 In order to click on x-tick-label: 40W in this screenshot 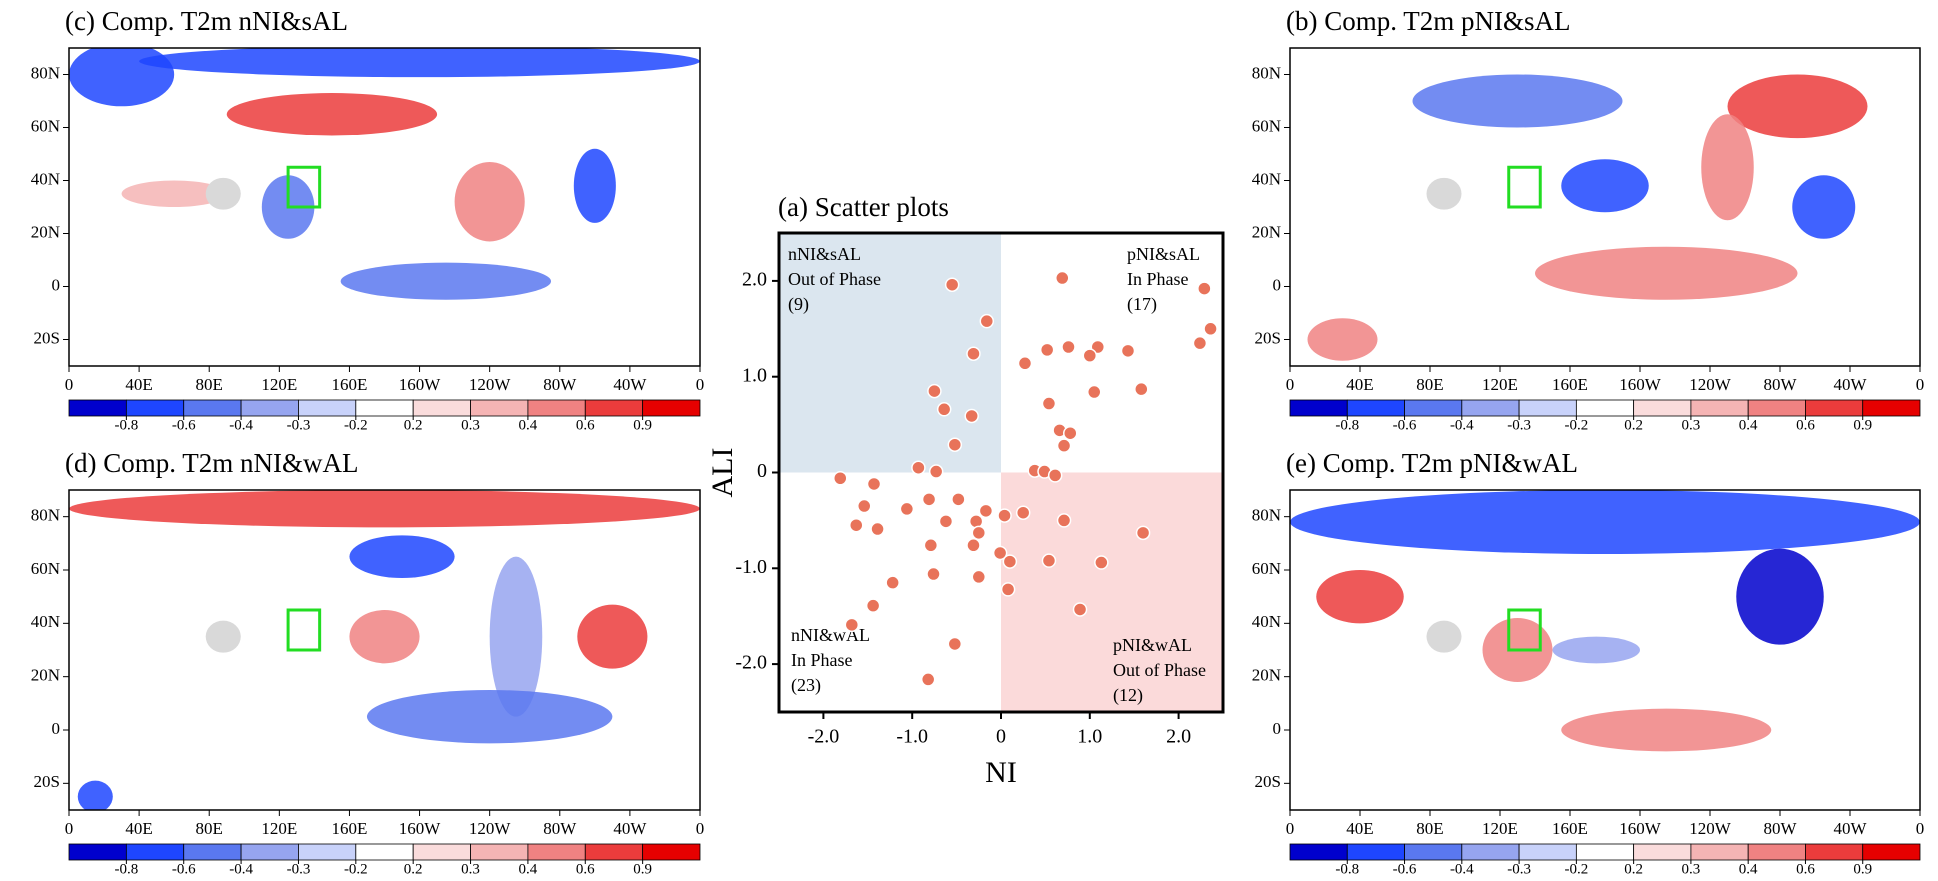, I will do `click(1850, 384)`.